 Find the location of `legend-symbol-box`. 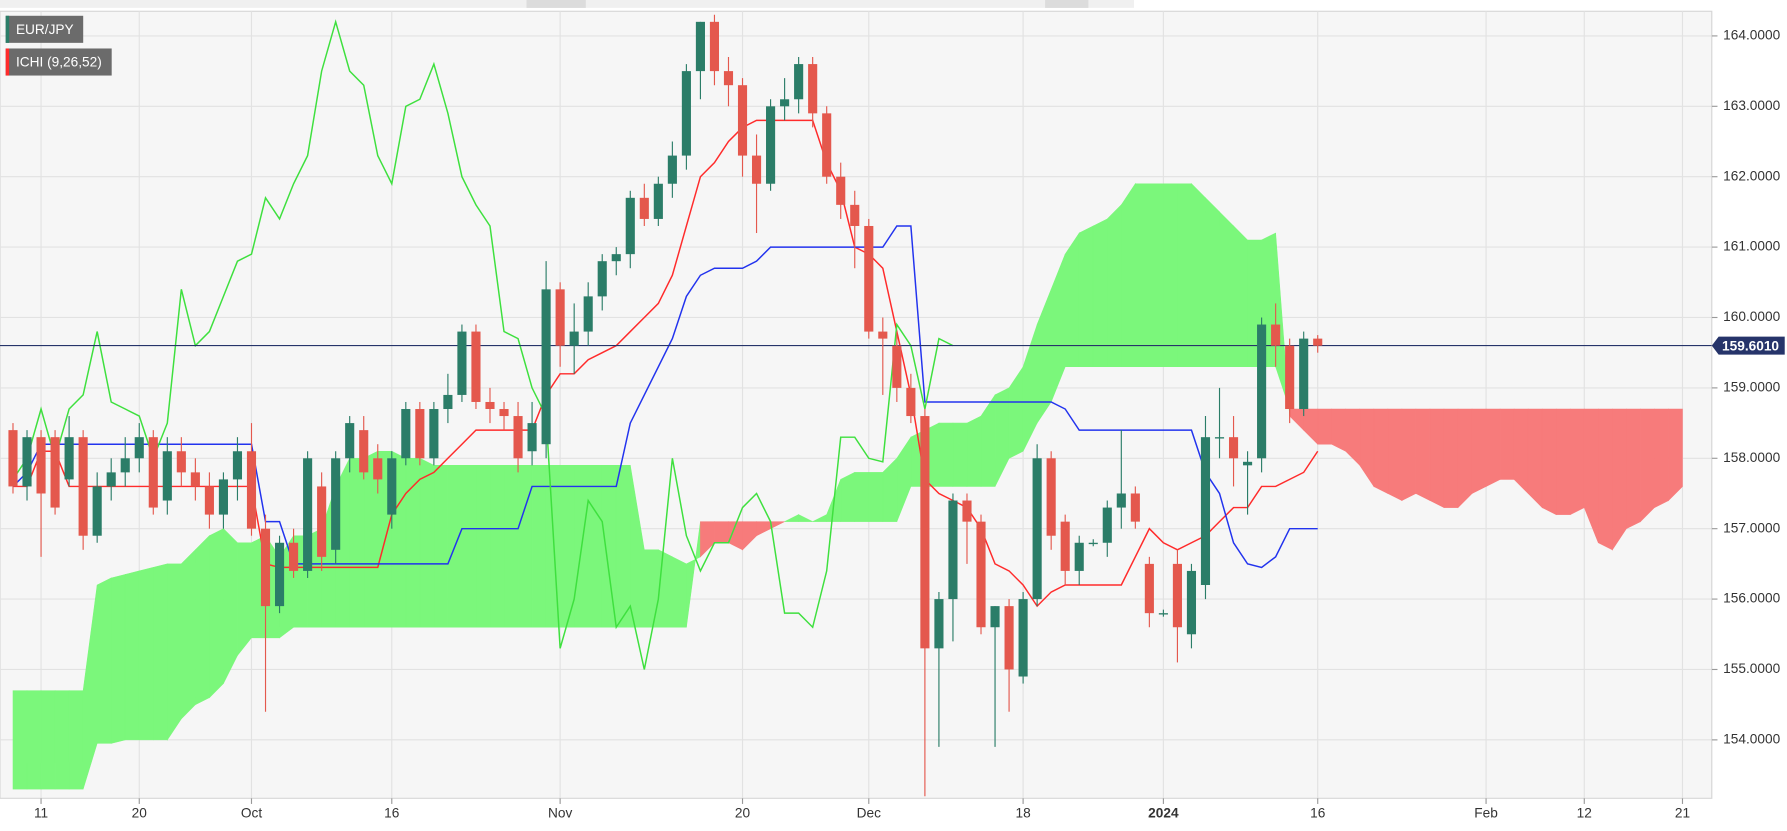

legend-symbol-box is located at coordinates (44, 29).